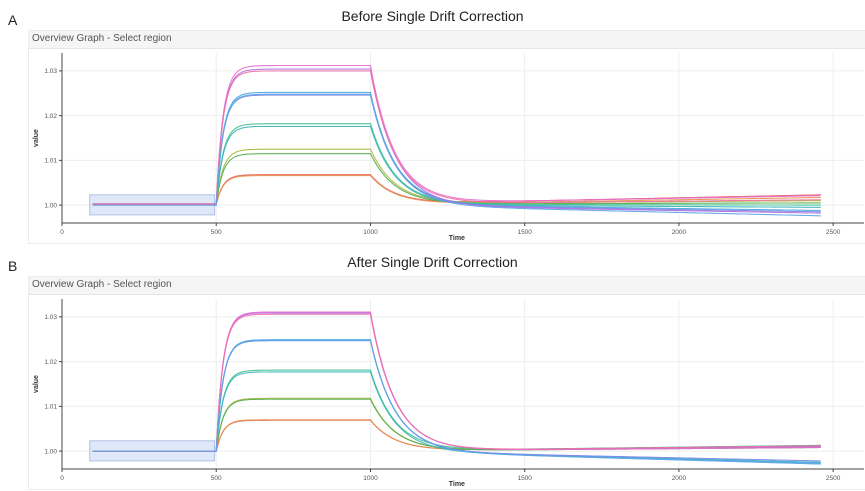 This screenshot has width=865, height=491. What do you see at coordinates (432, 16) in the screenshot?
I see `panel-title: Before Single Drift Correction` at bounding box center [432, 16].